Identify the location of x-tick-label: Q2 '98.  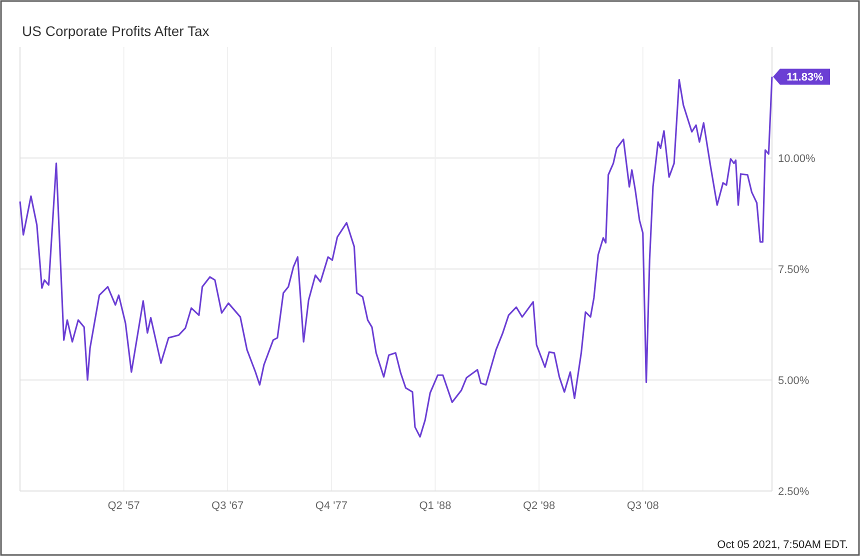
(539, 506).